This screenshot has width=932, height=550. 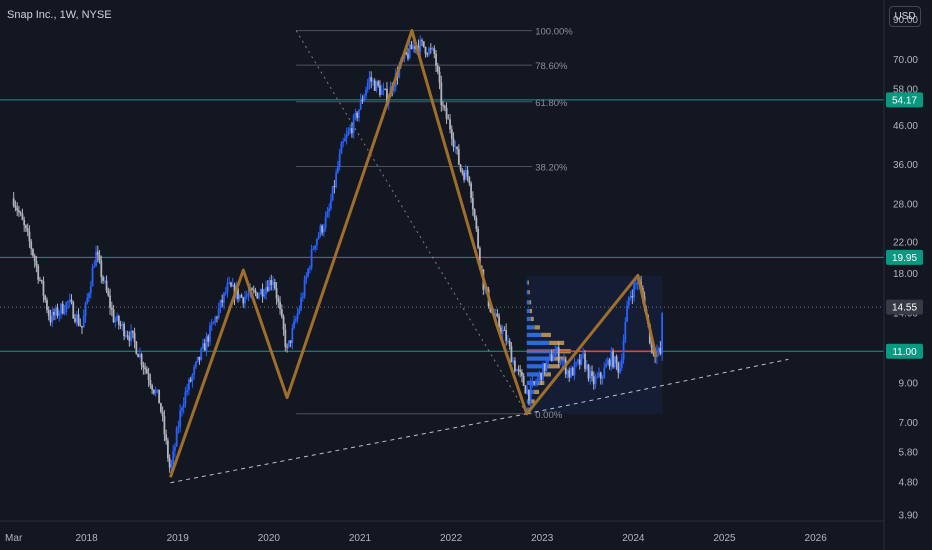 I want to click on price-tags: 54.17 19.95 11.00 14.55, so click(x=904, y=225).